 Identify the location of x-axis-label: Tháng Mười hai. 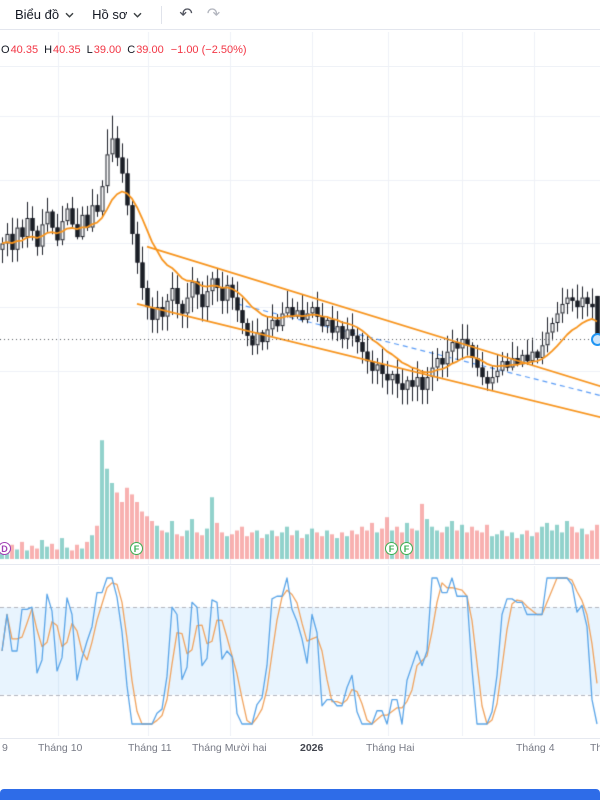
(229, 748).